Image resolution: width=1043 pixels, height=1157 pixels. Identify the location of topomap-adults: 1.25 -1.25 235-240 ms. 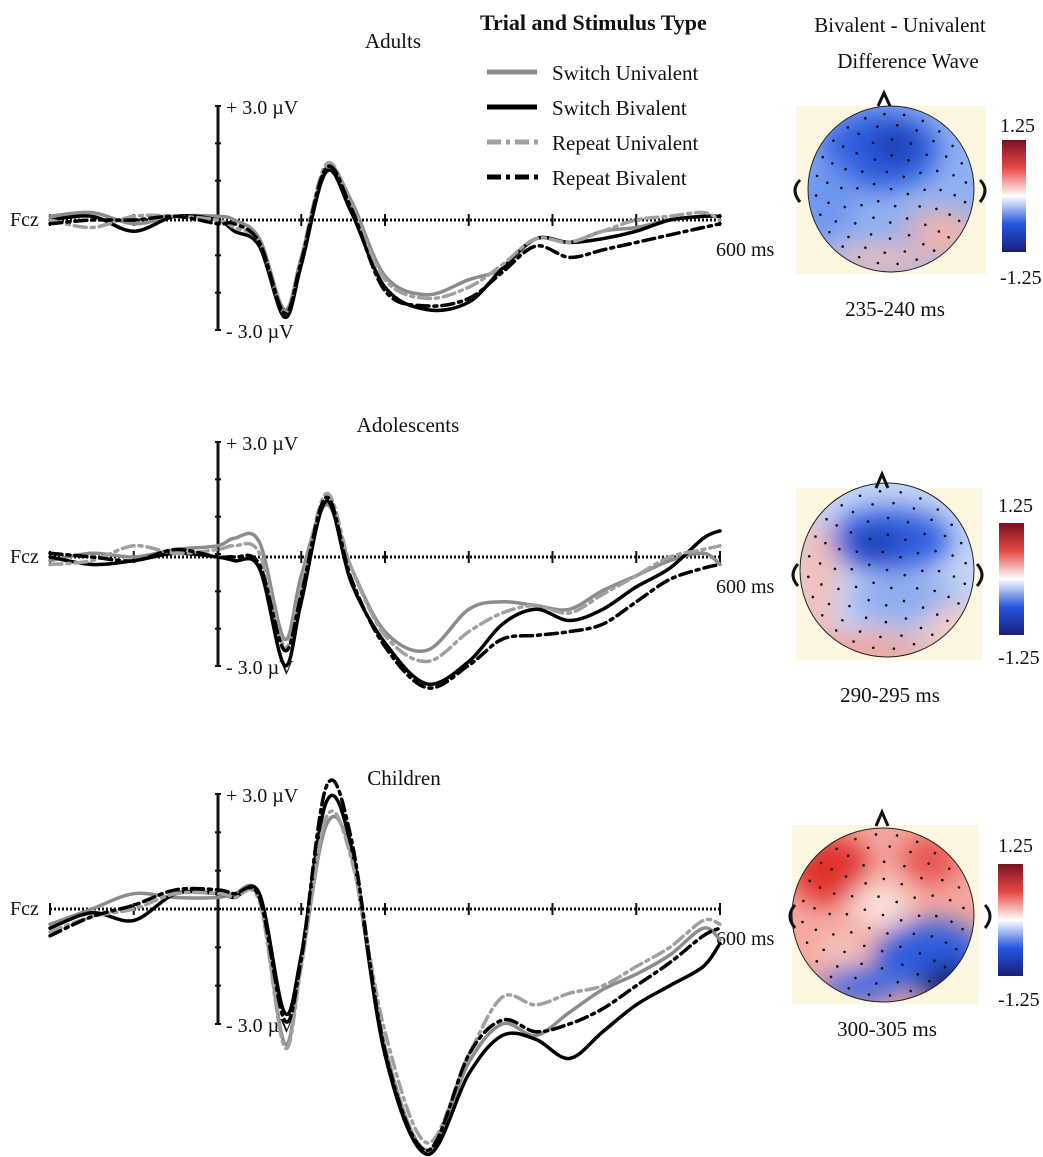
(917, 205).